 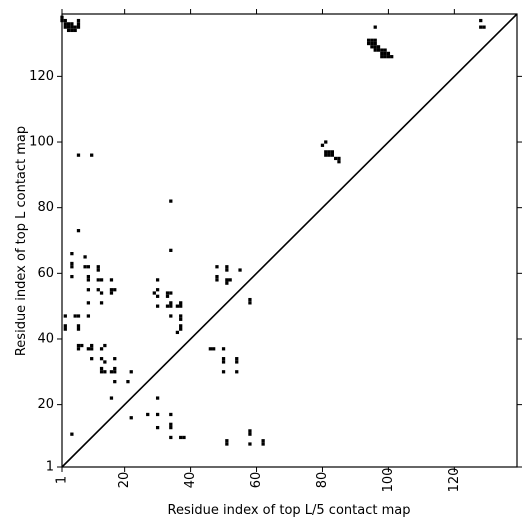 What do you see at coordinates (45, 273) in the screenshot?
I see `y-tick-label: 60` at bounding box center [45, 273].